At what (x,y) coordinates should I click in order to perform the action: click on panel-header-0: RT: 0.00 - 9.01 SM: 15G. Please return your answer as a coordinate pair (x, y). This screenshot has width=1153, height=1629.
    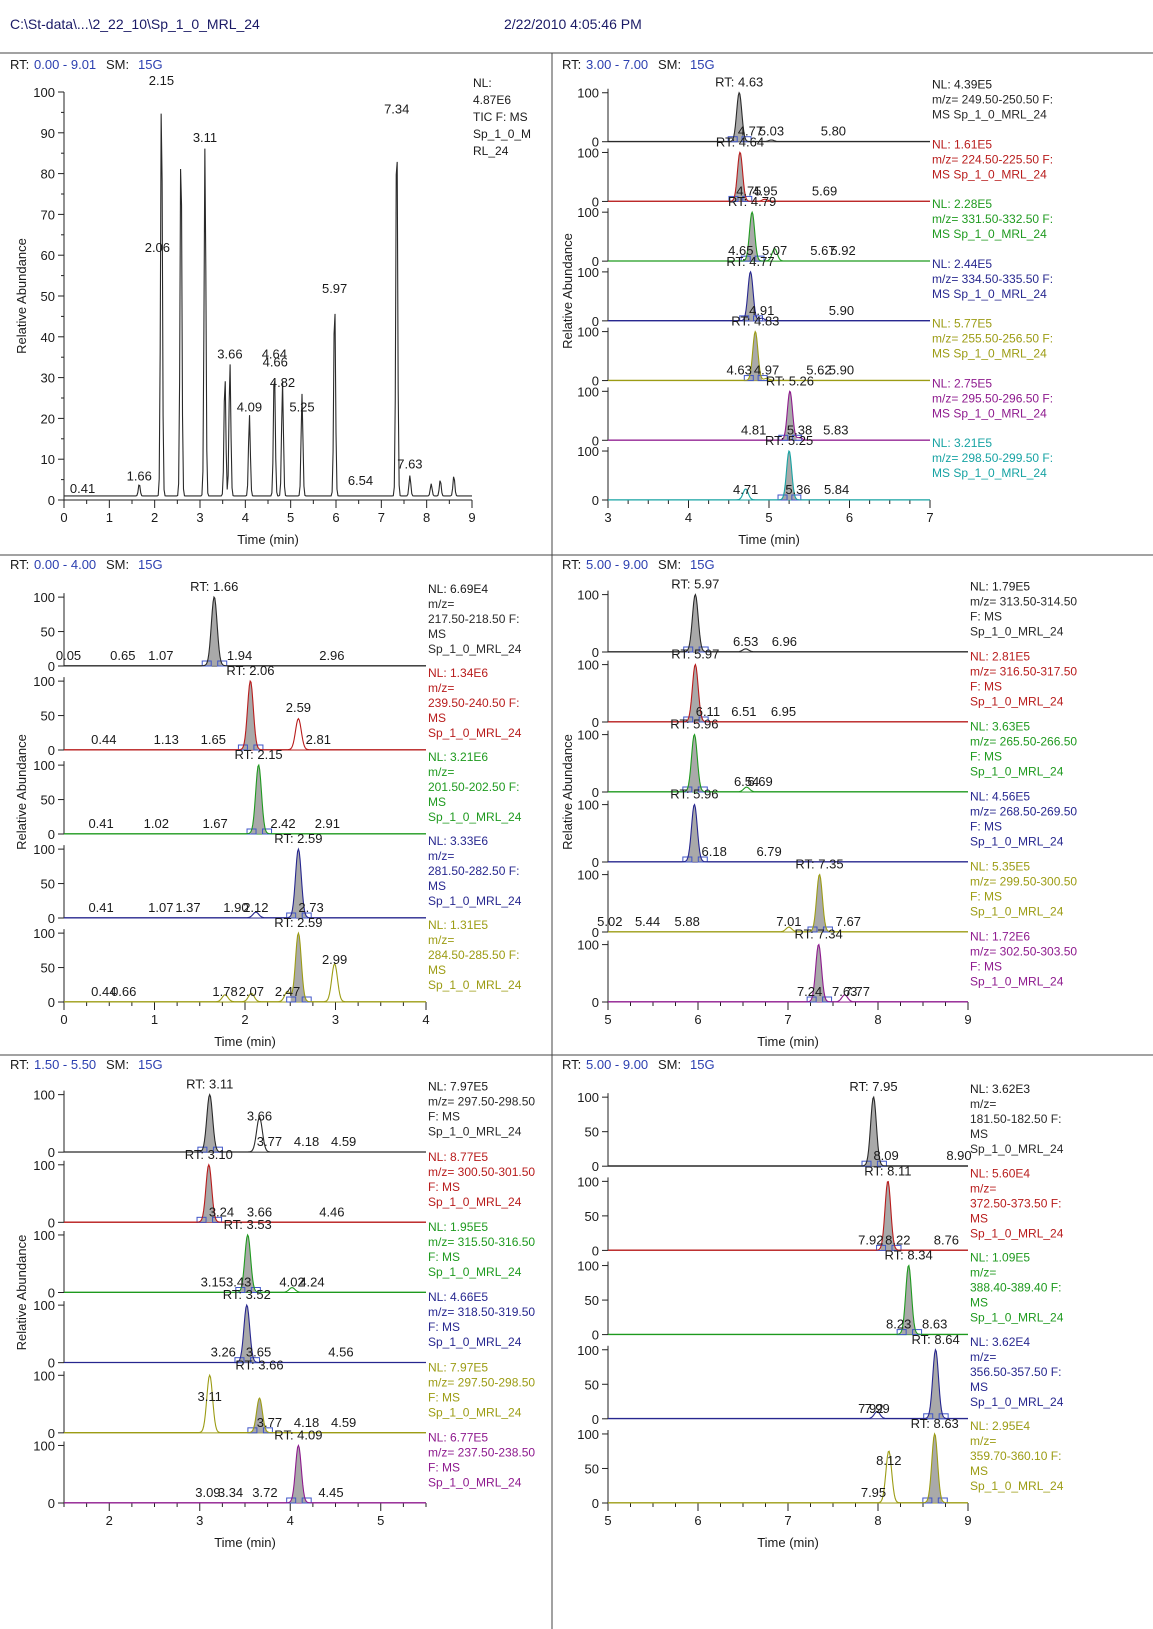
    Looking at the image, I should click on (86, 64).